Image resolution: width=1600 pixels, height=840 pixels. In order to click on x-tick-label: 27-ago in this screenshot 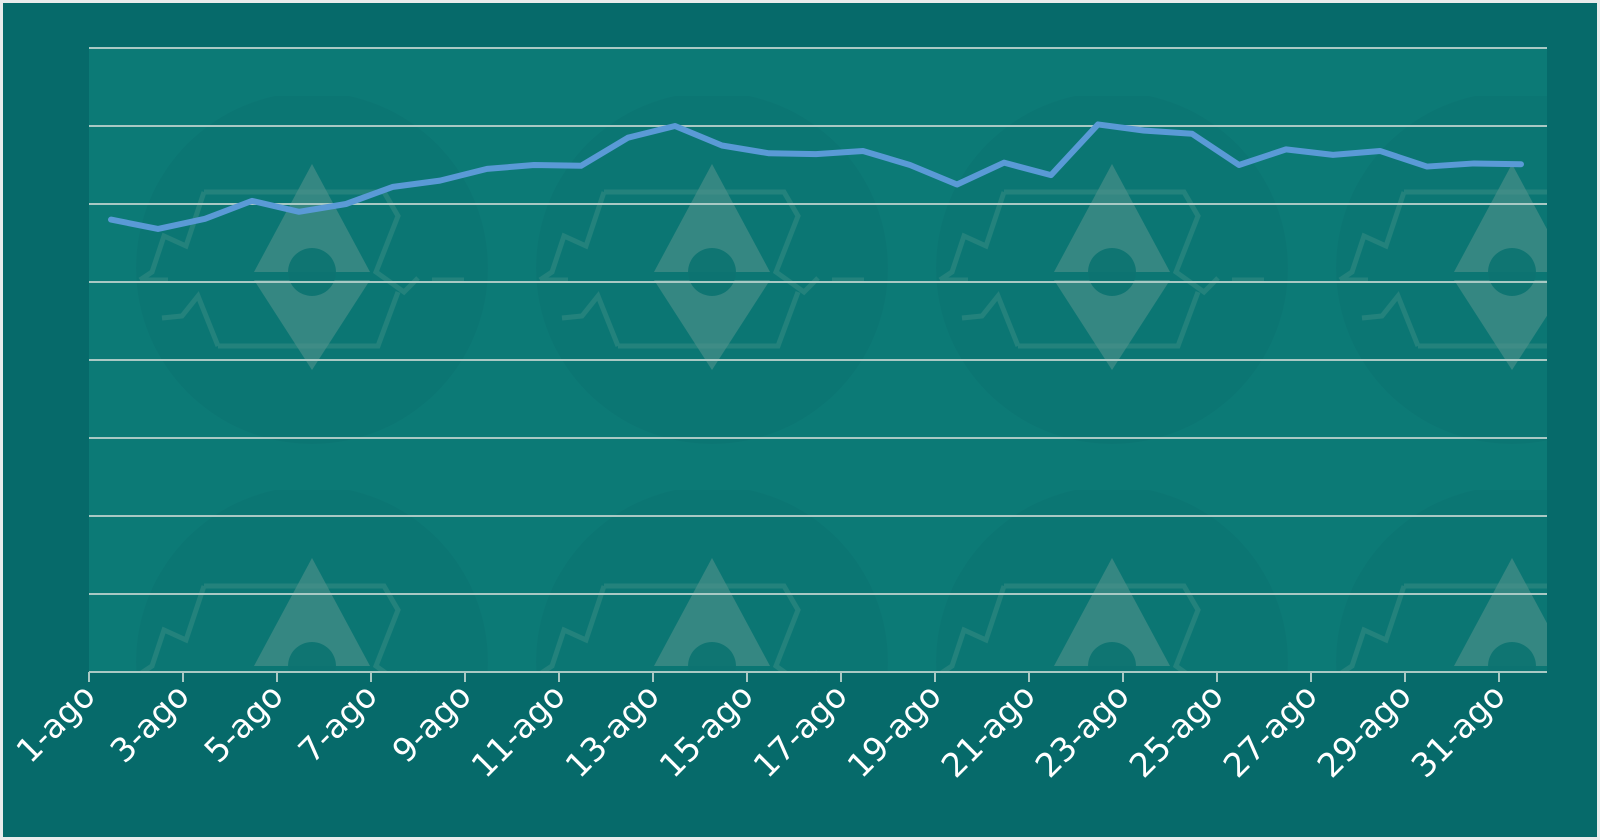, I will do `click(1270, 730)`.